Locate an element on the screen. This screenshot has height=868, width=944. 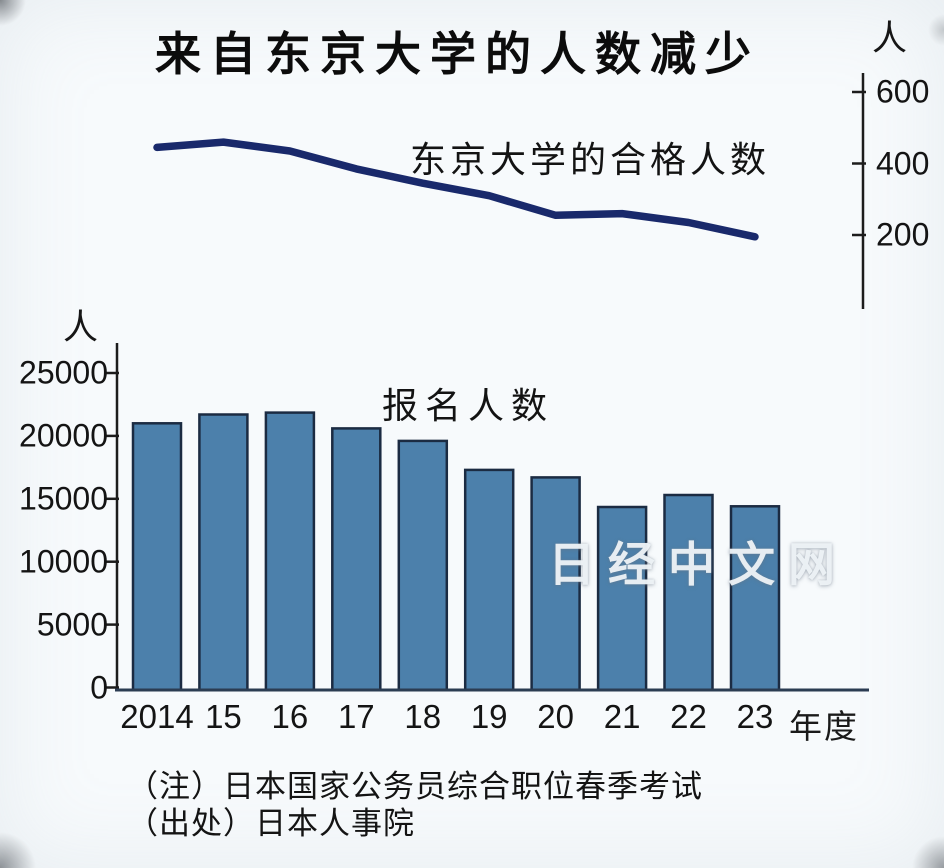
footnote-line-1: （注）日本国家公务员综合职位春季考试 is located at coordinates (415, 786).